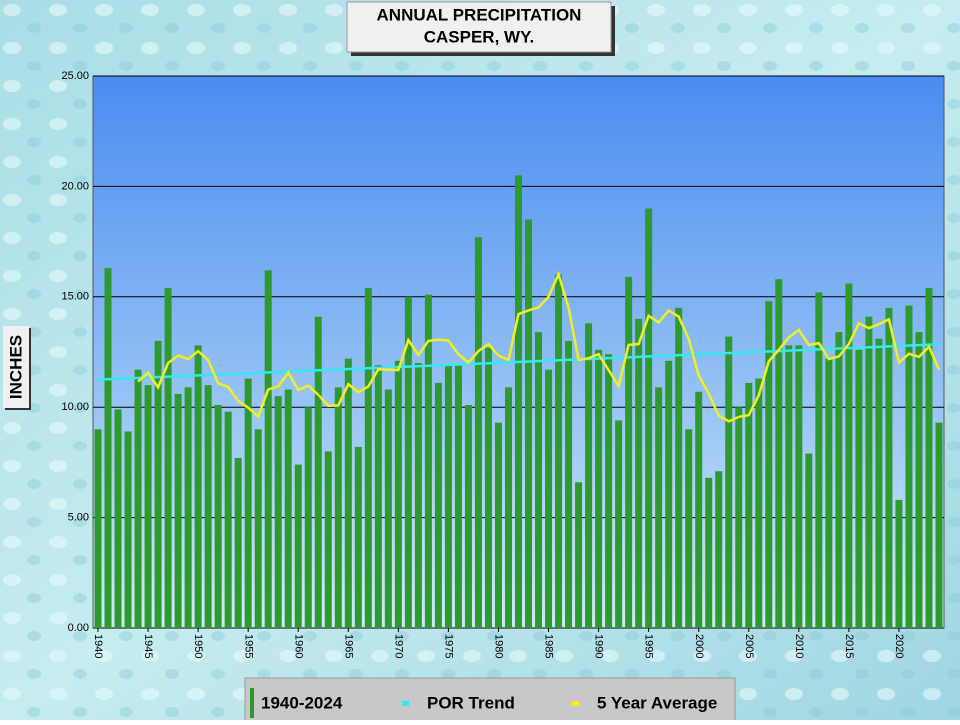  Describe the element at coordinates (302, 702) in the screenshot. I see `legend-label: 1940-2024` at that location.